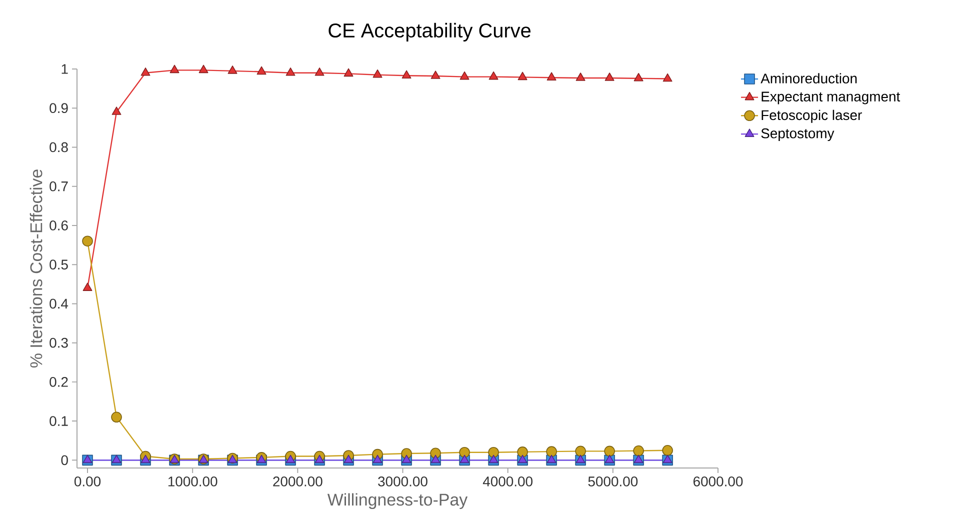 The width and height of the screenshot is (955, 524). What do you see at coordinates (36, 269) in the screenshot?
I see `y-axis-title: % Iterations Cost-Effective` at bounding box center [36, 269].